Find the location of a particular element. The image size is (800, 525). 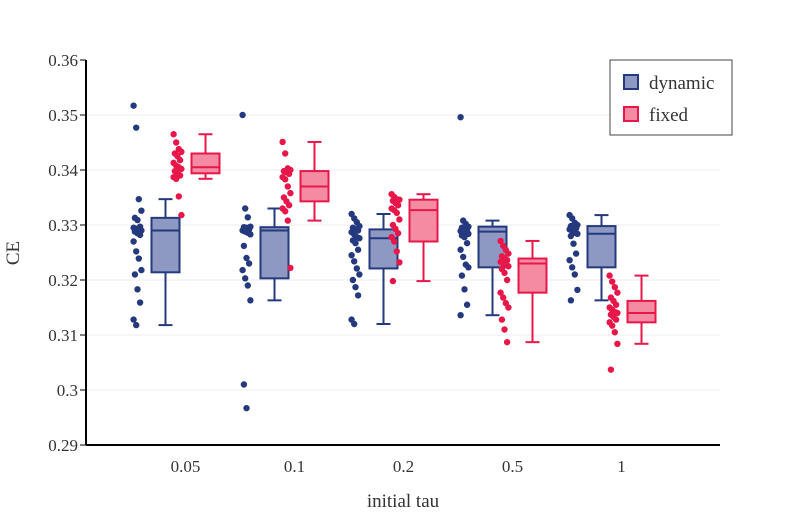

box-fixed-0.2 is located at coordinates (413, 238).